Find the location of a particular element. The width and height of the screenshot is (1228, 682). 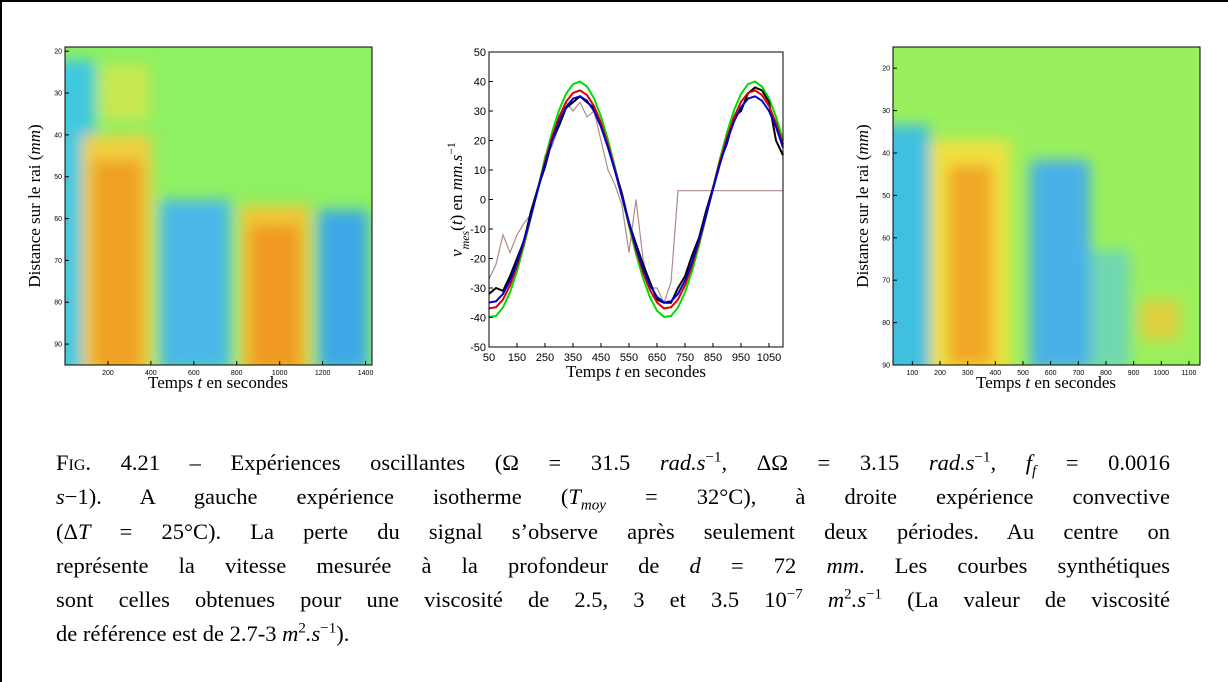

x-tick-label: 900 is located at coordinates (1134, 373).